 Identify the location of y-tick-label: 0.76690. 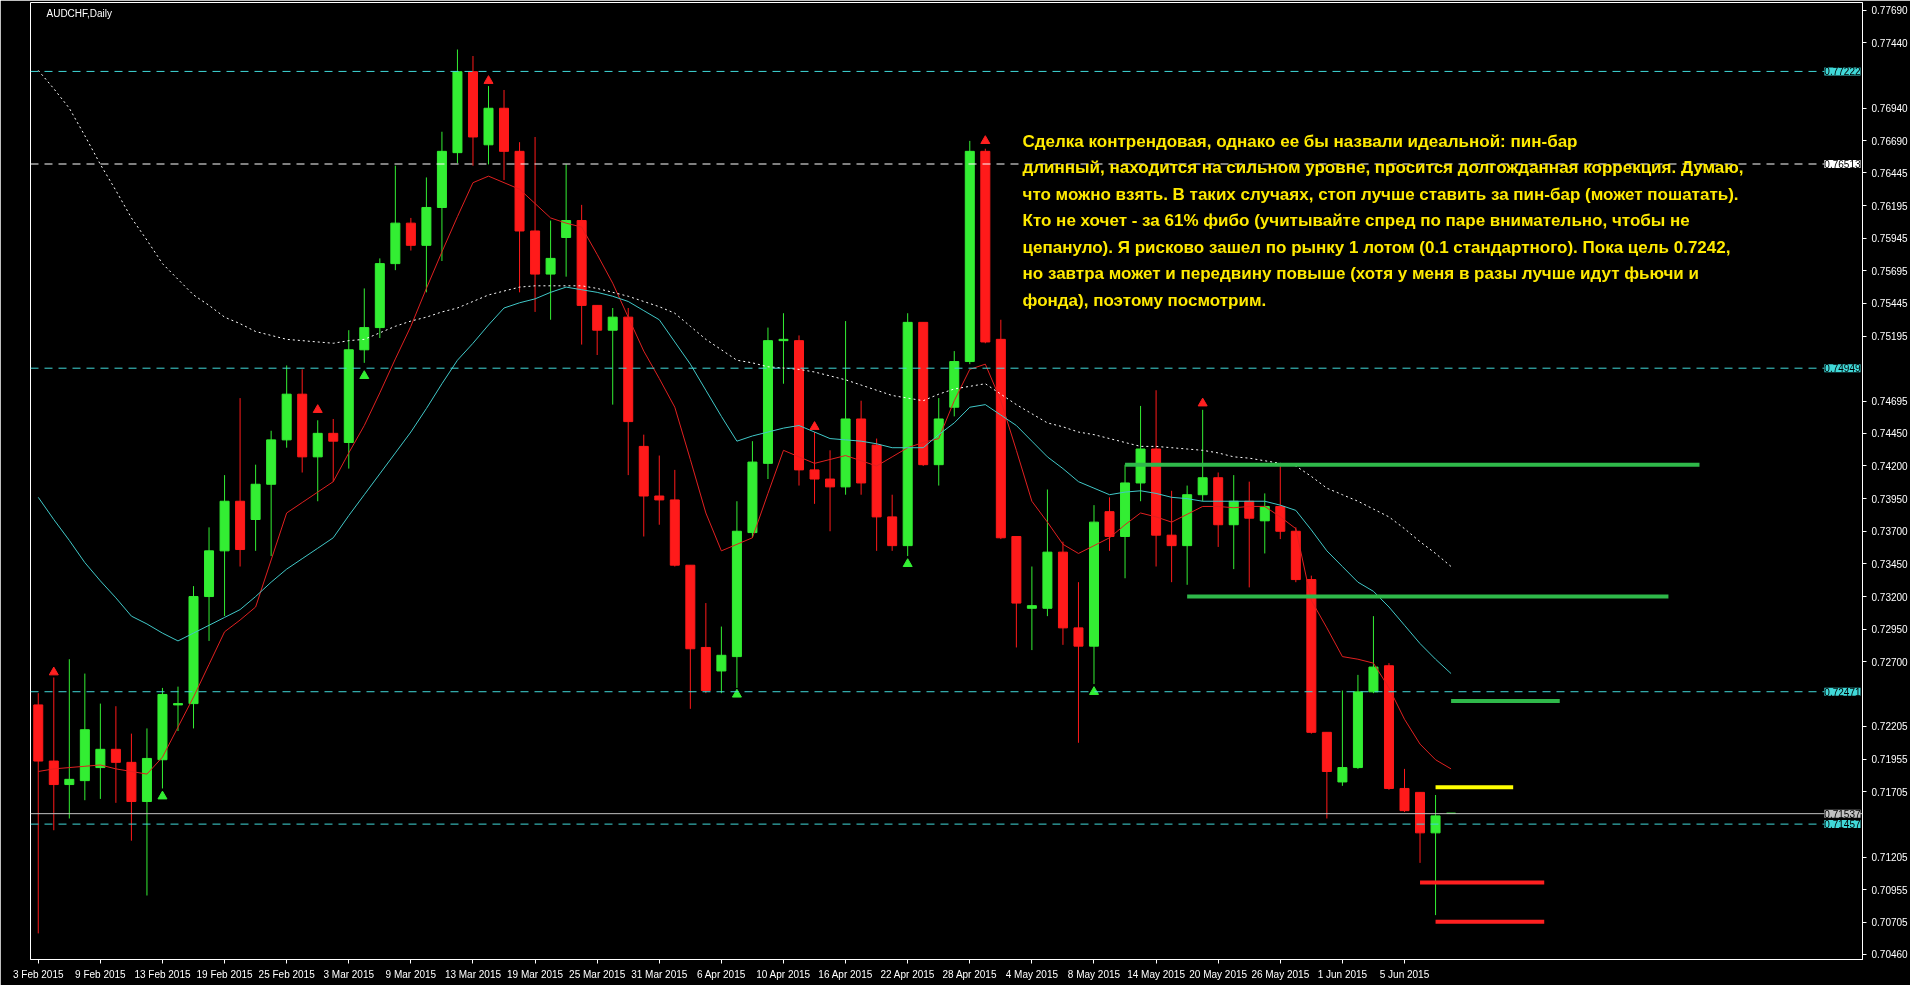
(1890, 141).